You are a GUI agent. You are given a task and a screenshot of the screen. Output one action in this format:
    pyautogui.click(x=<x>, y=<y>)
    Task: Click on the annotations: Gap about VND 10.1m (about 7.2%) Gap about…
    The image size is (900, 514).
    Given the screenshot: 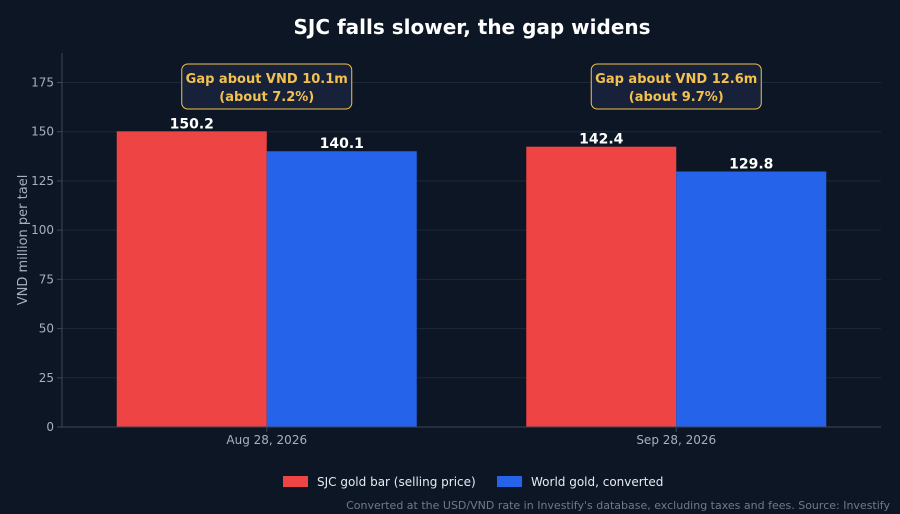 What is the action you would take?
    pyautogui.click(x=471, y=86)
    